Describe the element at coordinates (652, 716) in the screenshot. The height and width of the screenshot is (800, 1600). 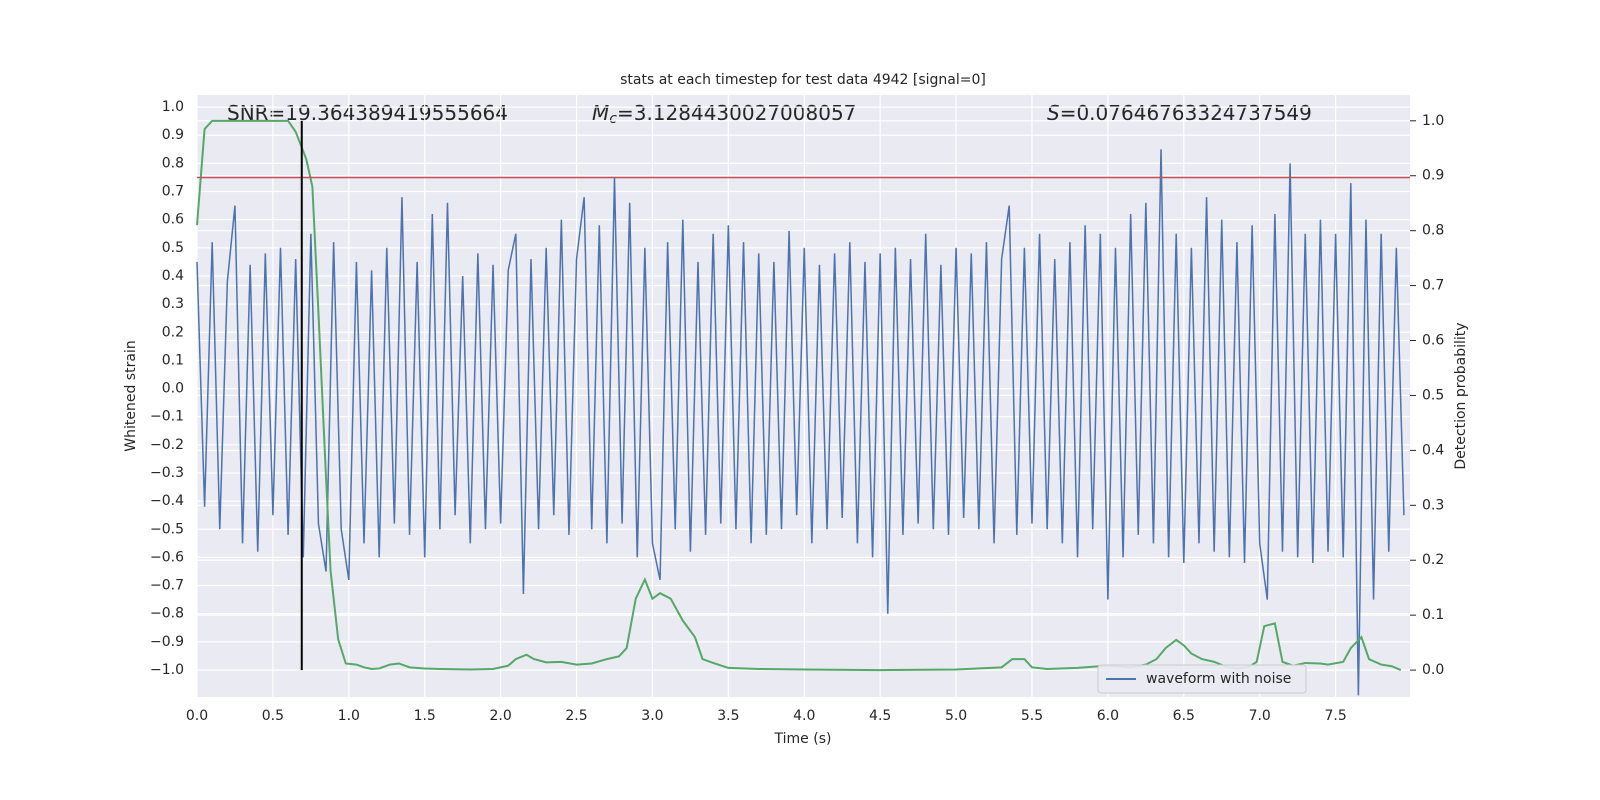
I see `x-tick-label: 3.0` at that location.